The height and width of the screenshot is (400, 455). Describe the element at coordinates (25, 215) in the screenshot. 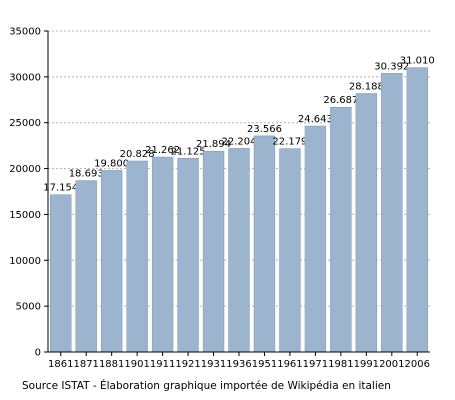

I see `y-tick-label: 15000` at that location.